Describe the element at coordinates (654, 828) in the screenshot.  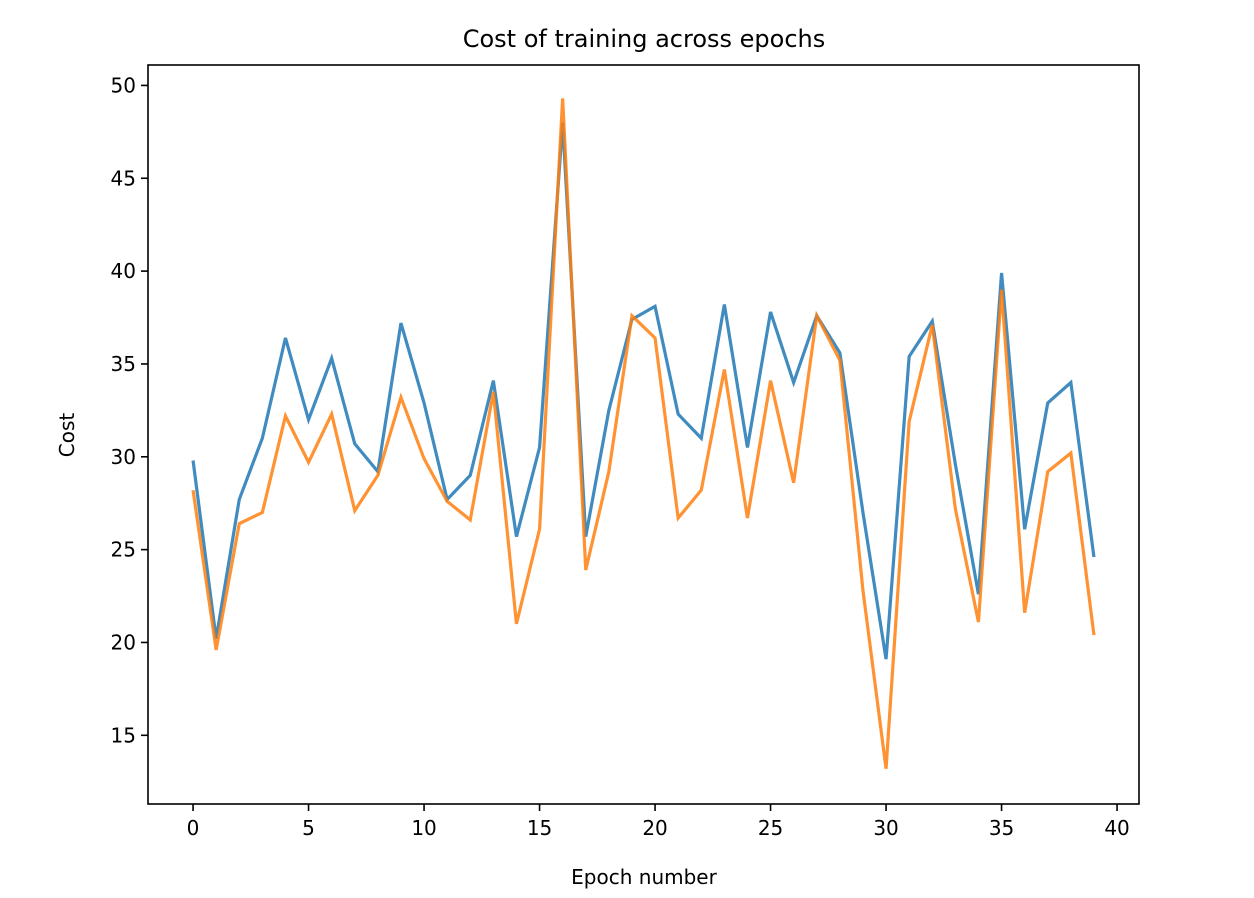
I see `x-tick-label: 20` at that location.